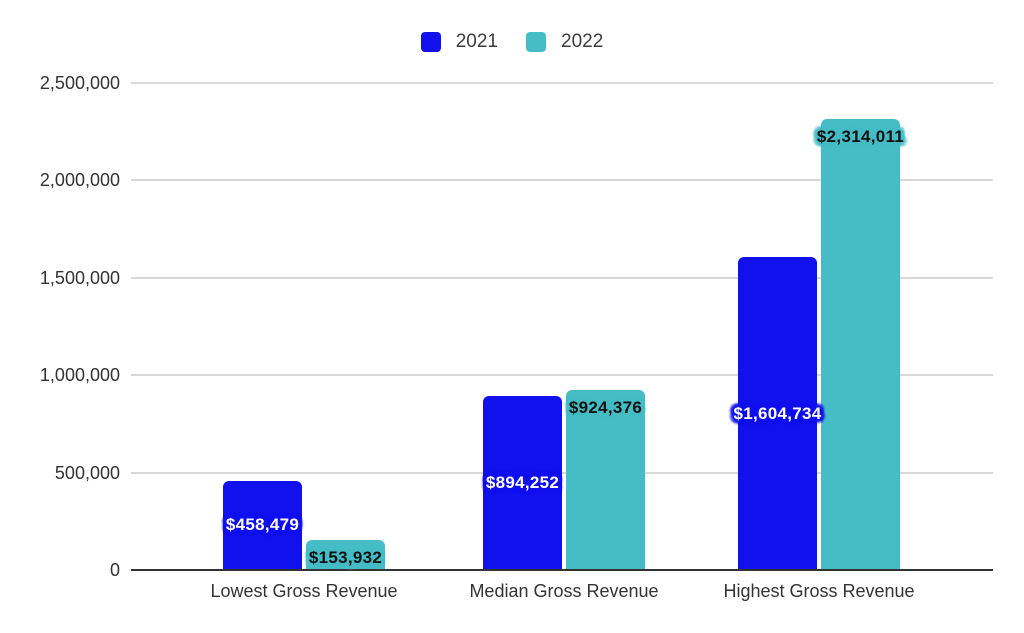  Describe the element at coordinates (605, 407) in the screenshot. I see `bar-value-label: $924,376` at that location.